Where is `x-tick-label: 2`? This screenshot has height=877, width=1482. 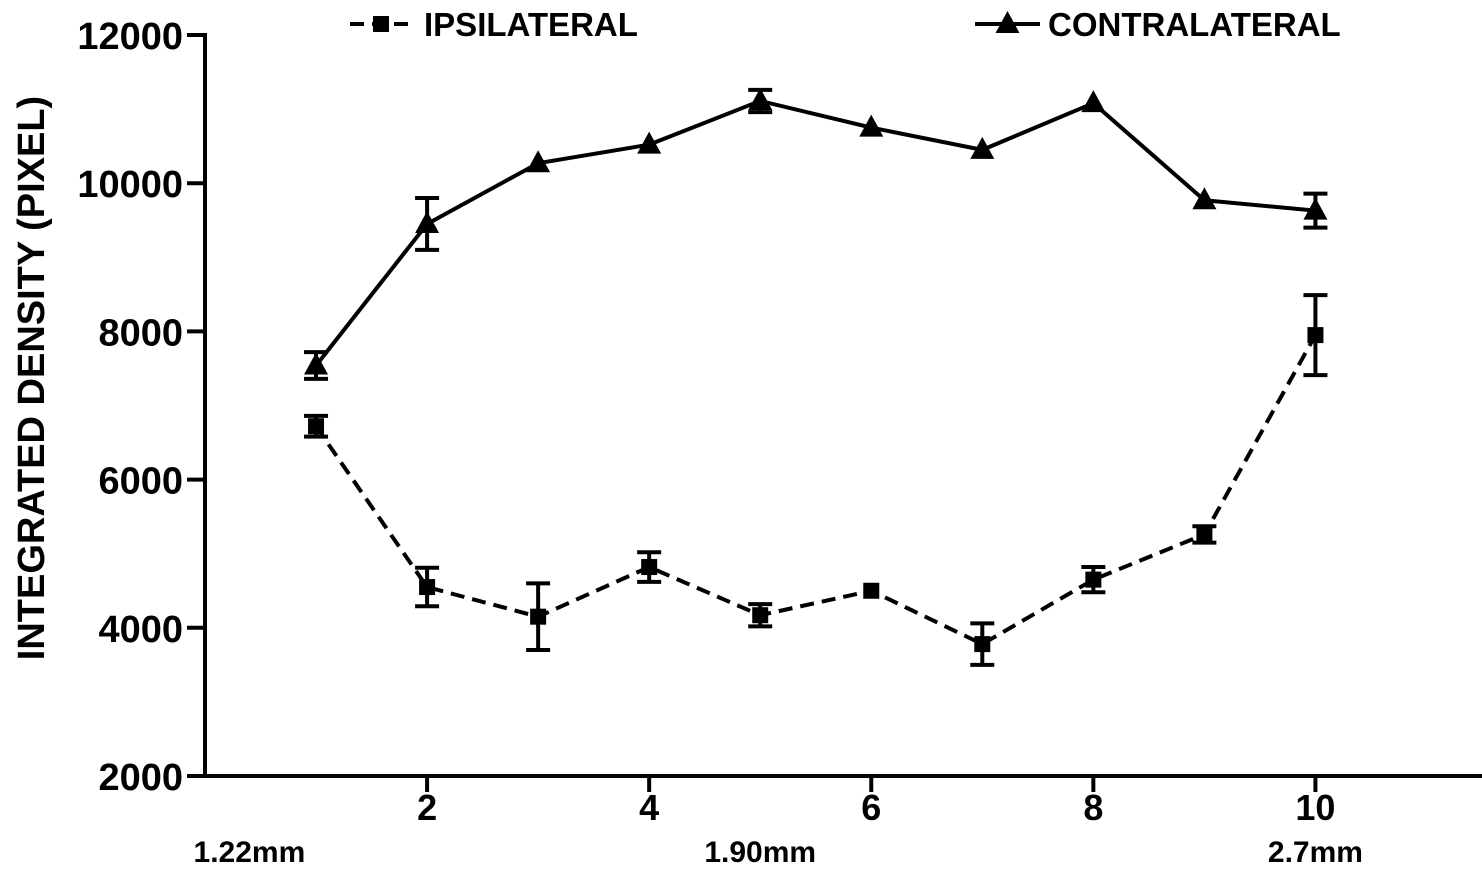 x-tick-label: 2 is located at coordinates (427, 807).